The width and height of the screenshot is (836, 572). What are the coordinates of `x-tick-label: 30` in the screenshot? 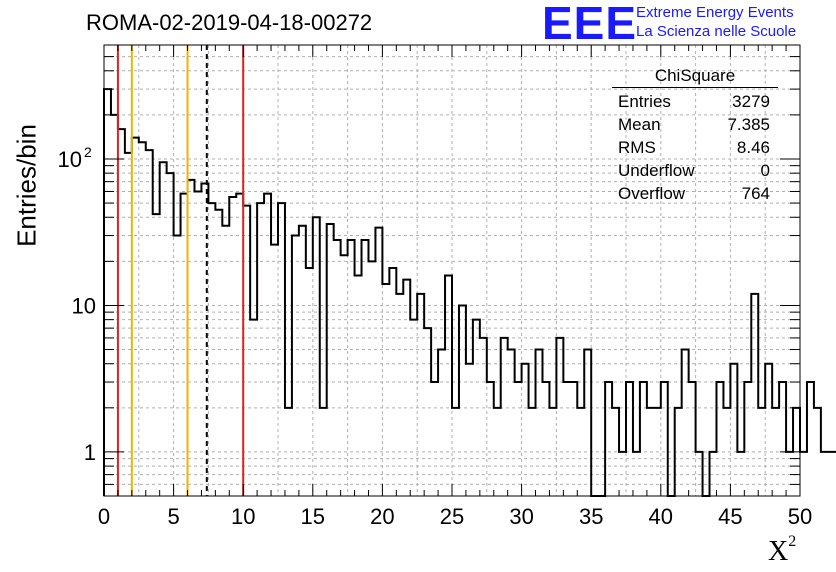 It's located at (521, 516).